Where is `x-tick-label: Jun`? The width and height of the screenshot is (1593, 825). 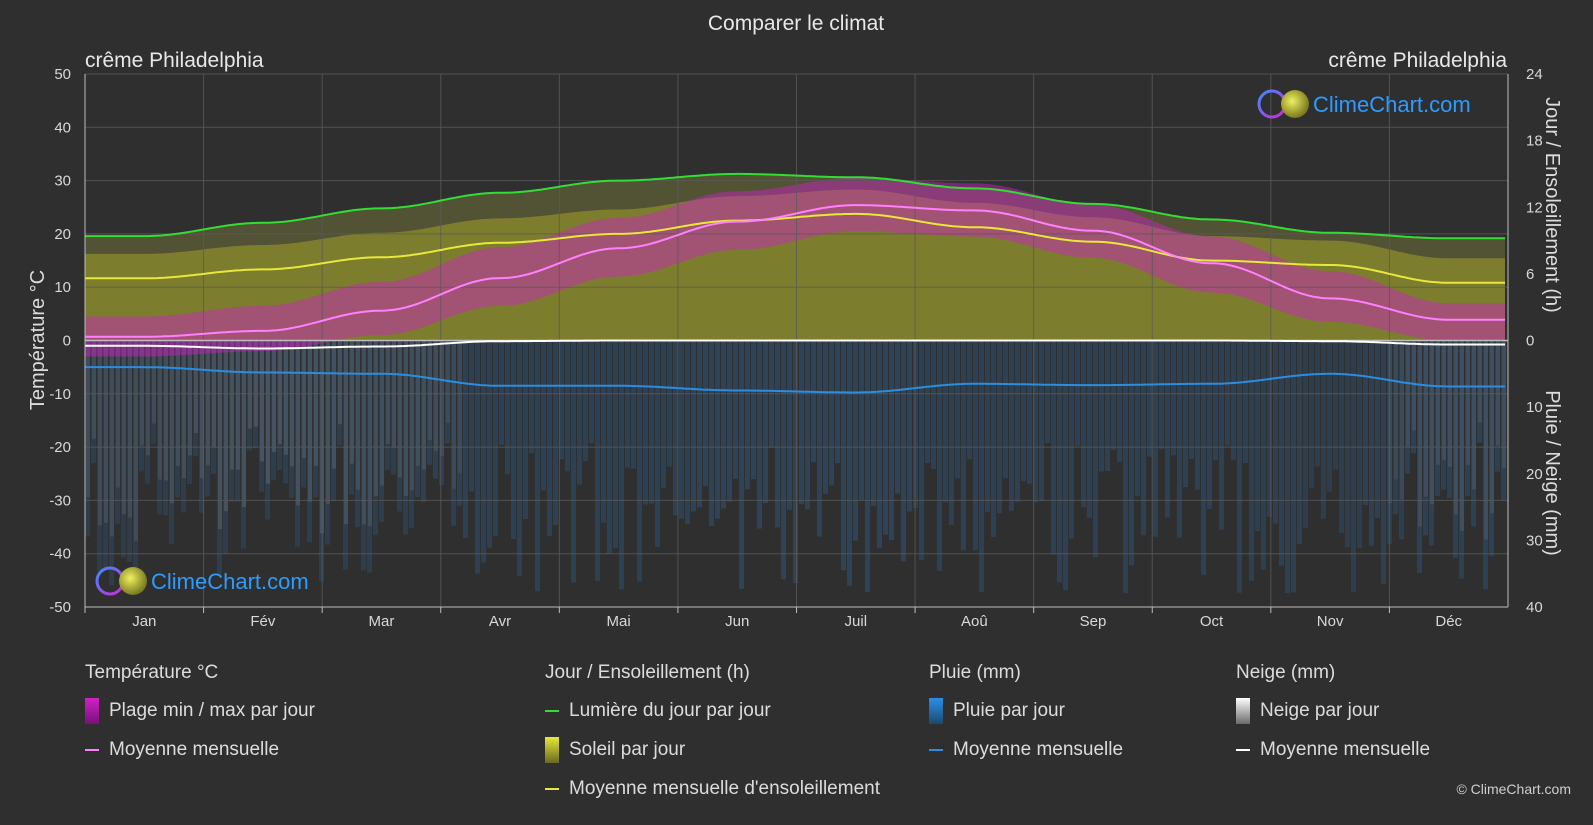 x-tick-label: Jun is located at coordinates (737, 621).